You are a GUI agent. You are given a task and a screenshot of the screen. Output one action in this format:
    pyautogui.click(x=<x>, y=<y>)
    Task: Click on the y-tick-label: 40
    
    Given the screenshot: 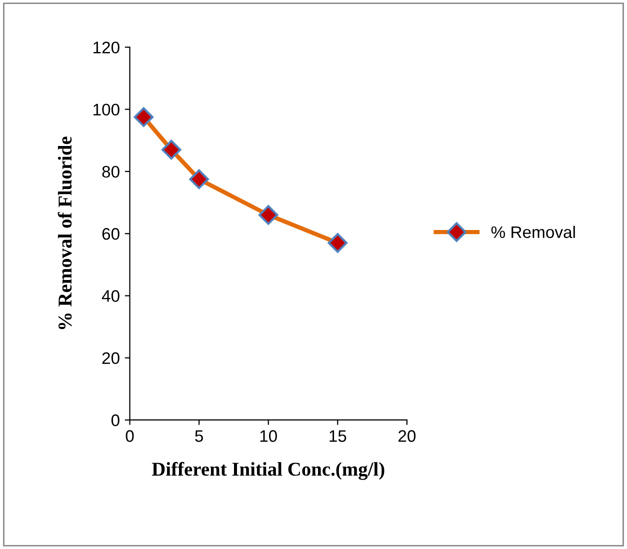 What is the action you would take?
    pyautogui.click(x=111, y=296)
    